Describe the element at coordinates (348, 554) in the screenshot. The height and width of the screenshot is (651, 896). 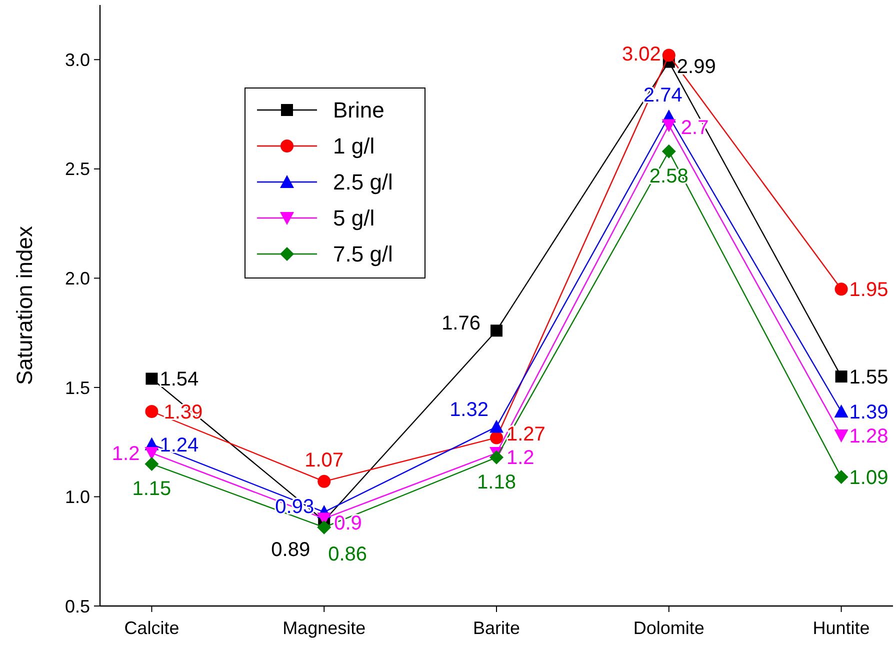
I see `data-label: 0.86` at that location.